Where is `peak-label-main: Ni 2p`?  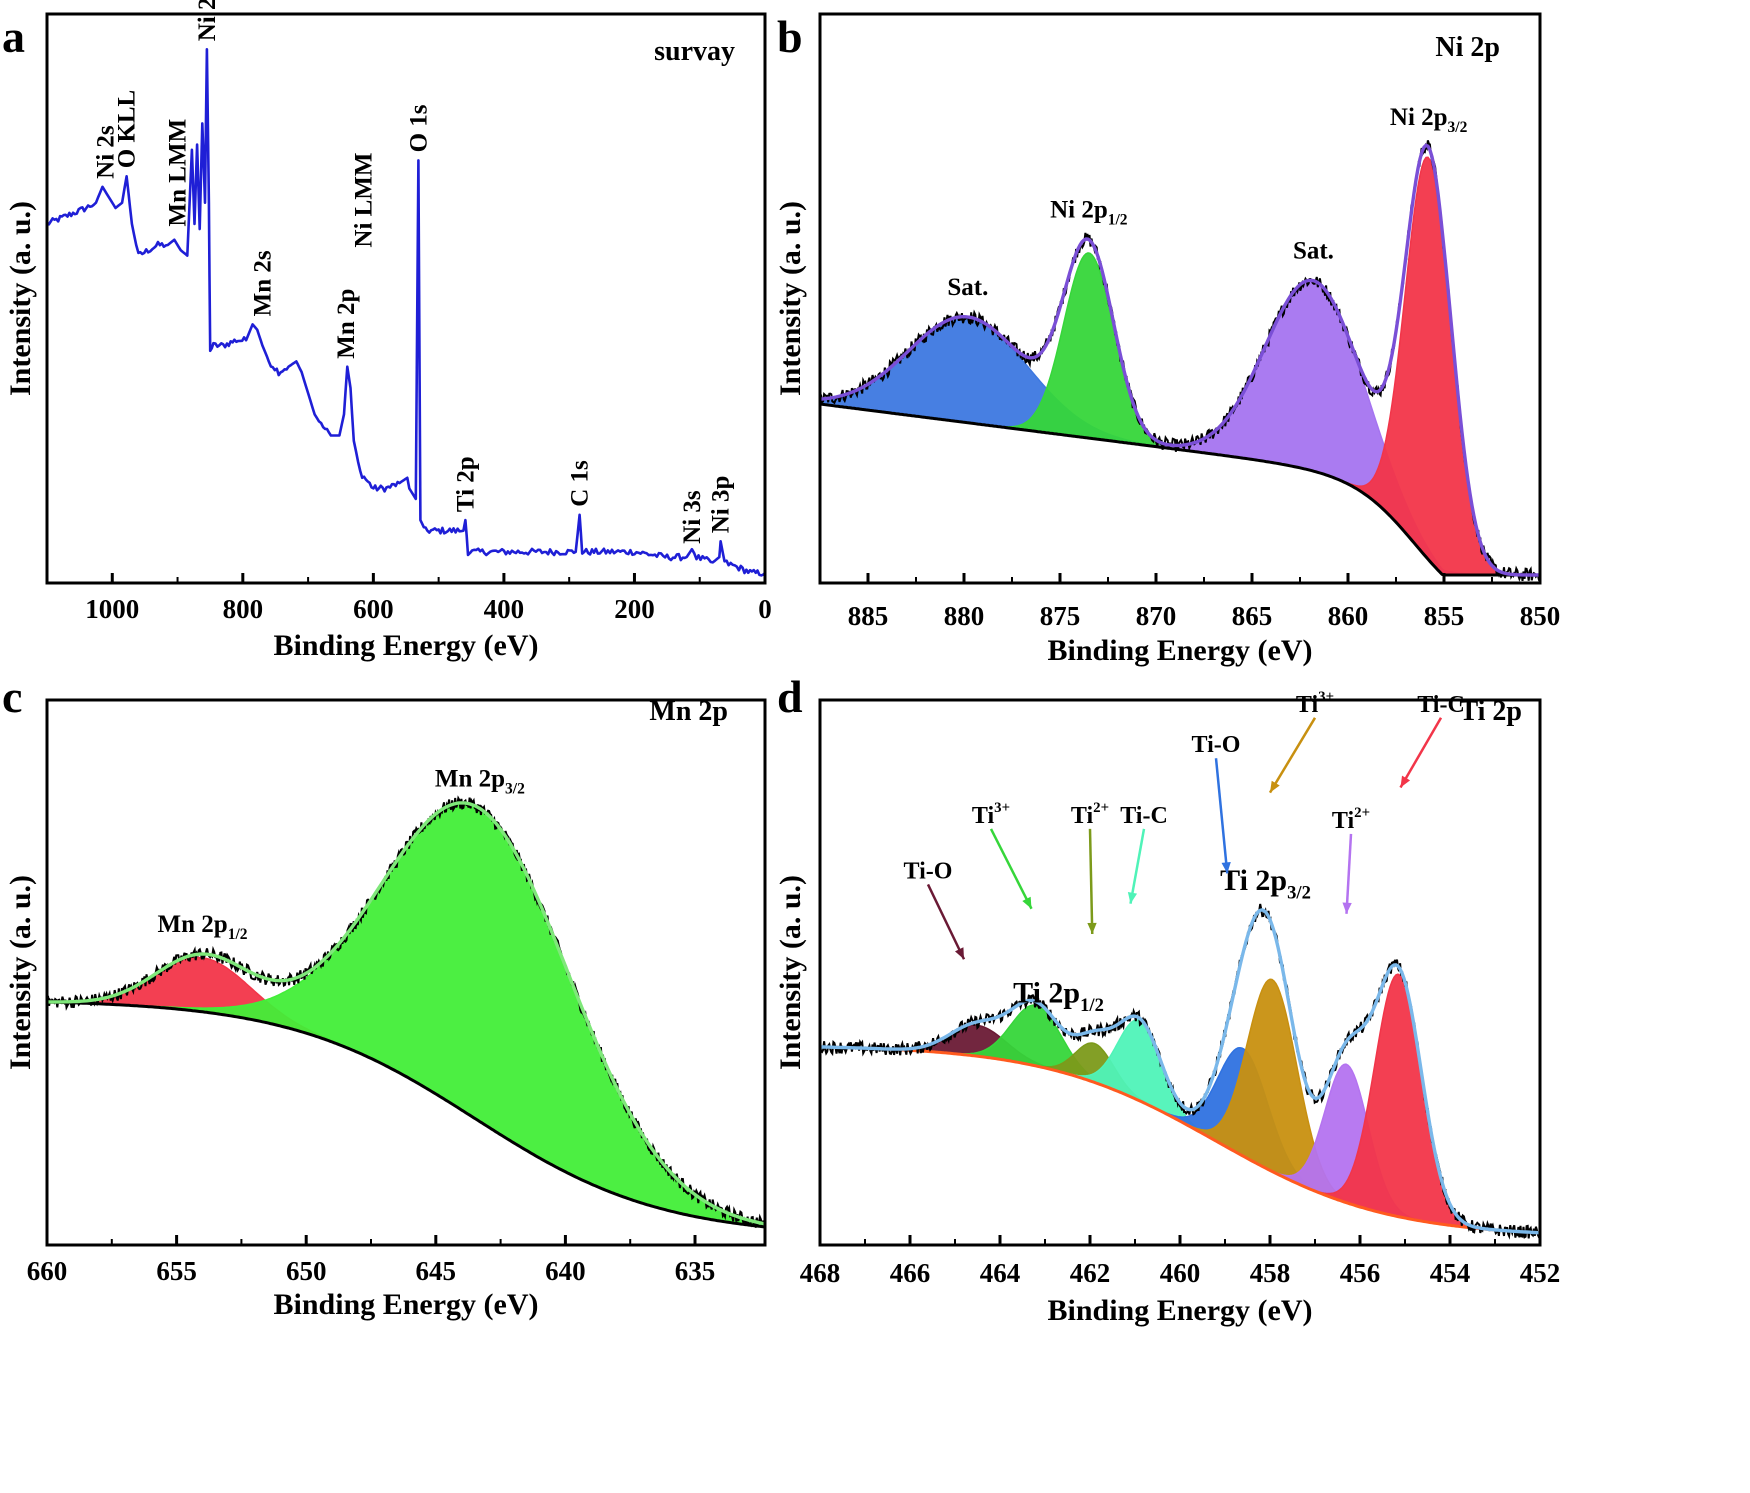
peak-label-main: Ni 2p is located at coordinates (1079, 210).